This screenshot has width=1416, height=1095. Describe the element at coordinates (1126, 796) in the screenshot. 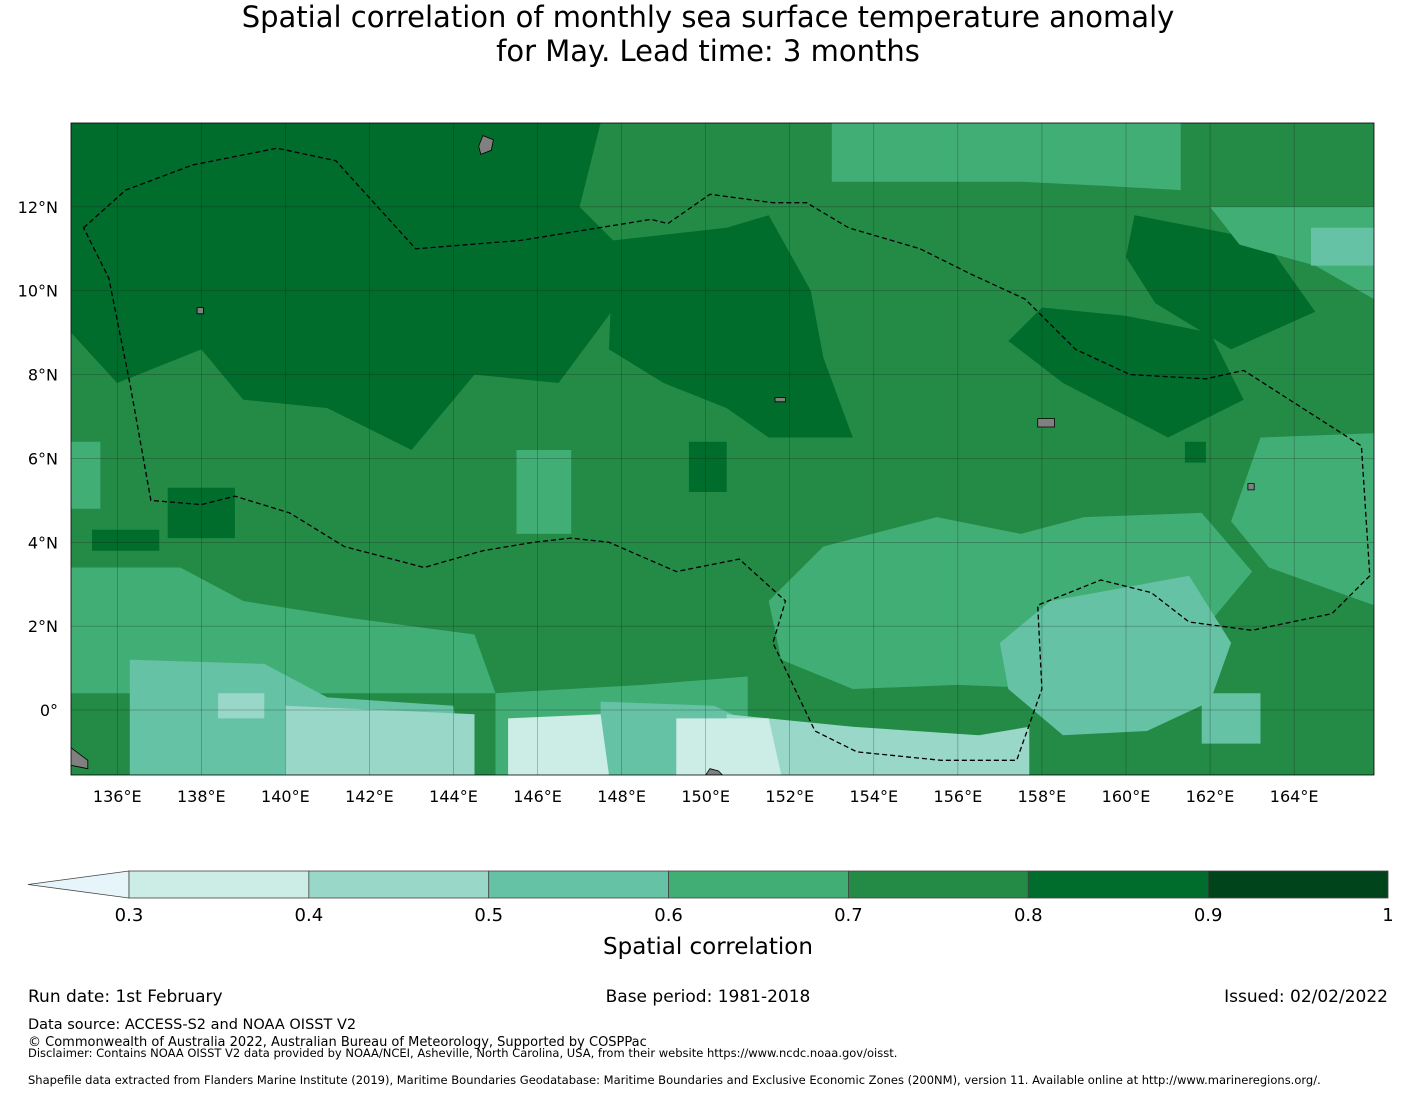

I see `lon-tick-label: 160°E` at that location.